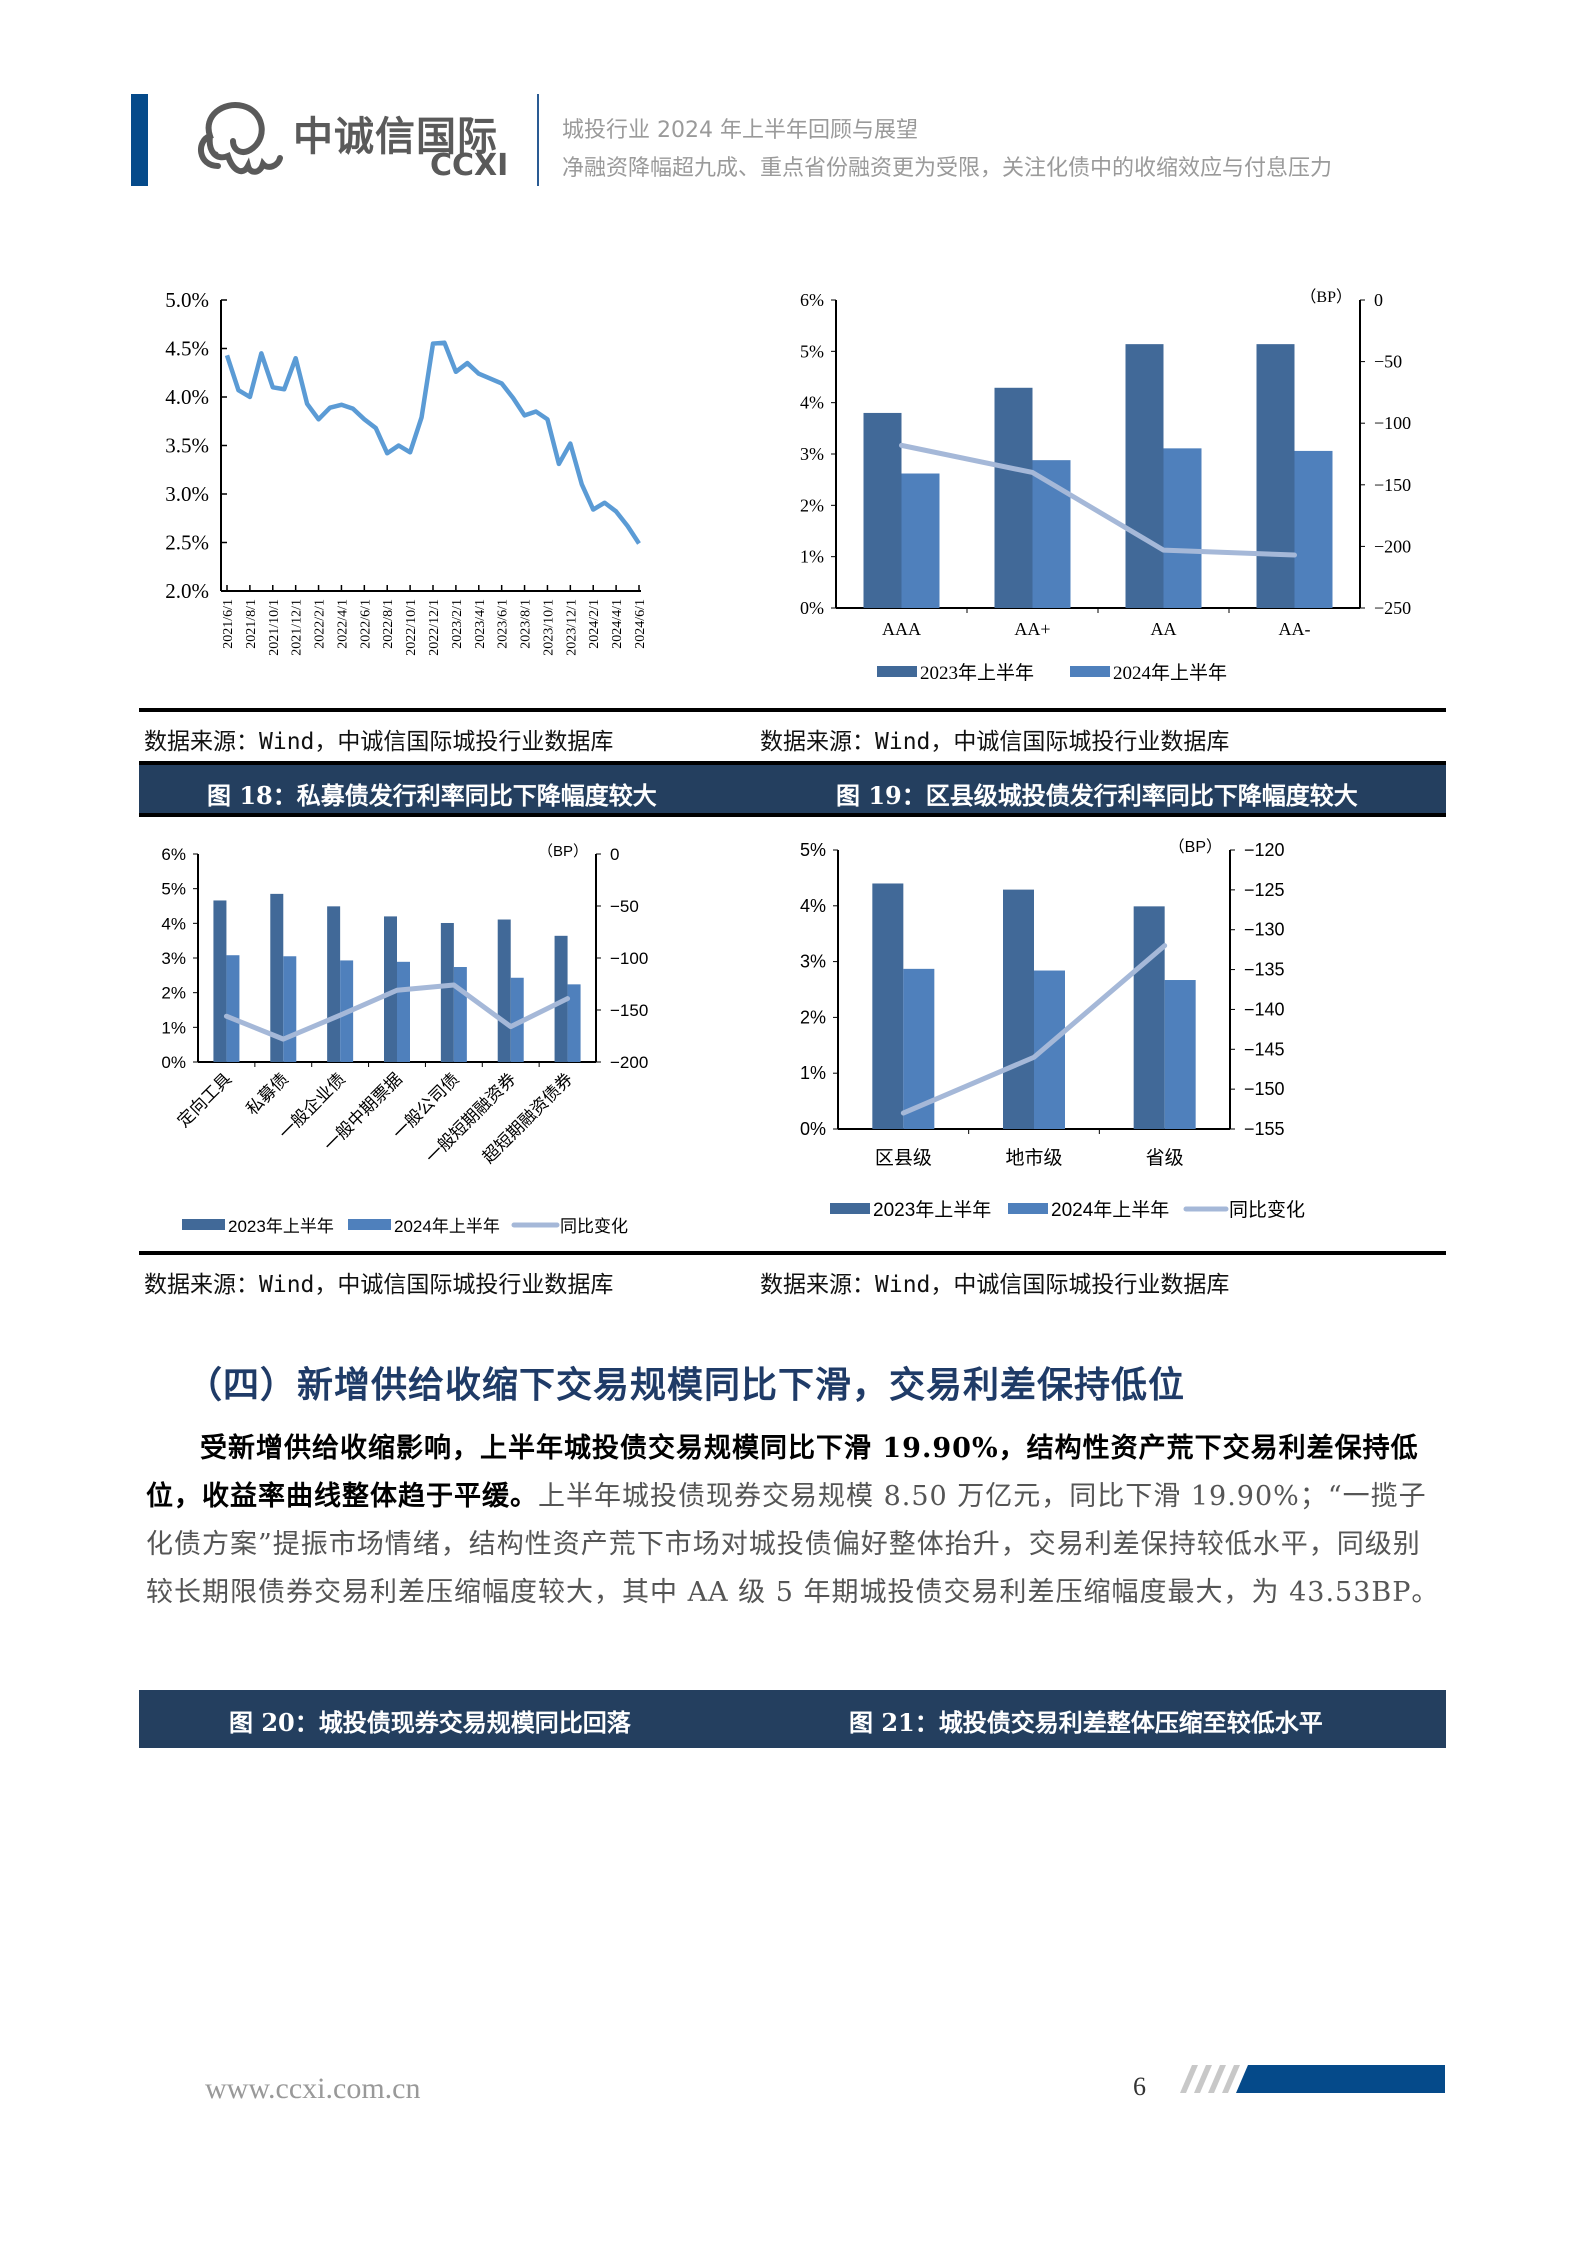 Image resolution: width=1586 pixels, height=2244 pixels. Describe the element at coordinates (267, 1093) in the screenshot. I see `category-label: 私募债` at that location.